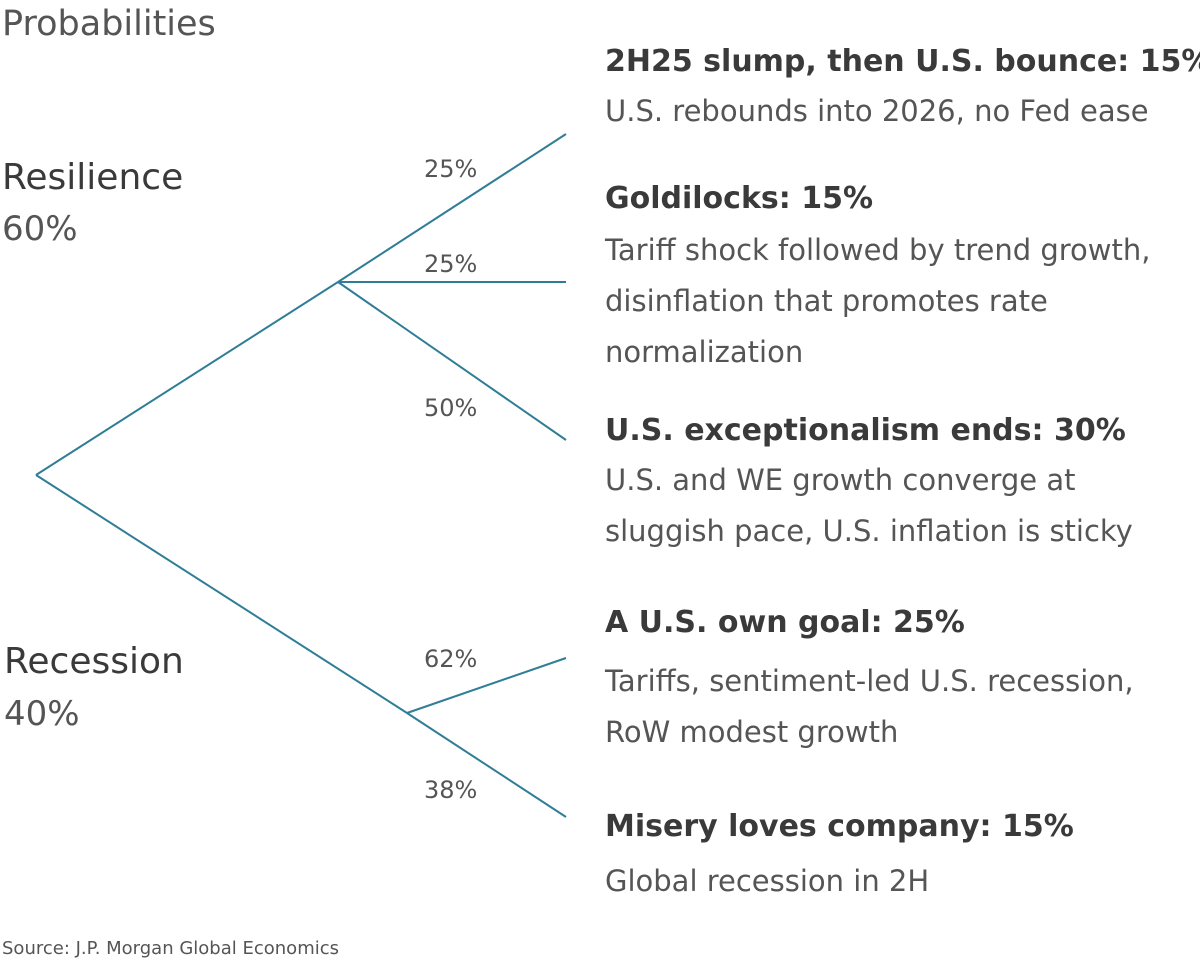  I want to click on trunk-recession, so click(221, 594).